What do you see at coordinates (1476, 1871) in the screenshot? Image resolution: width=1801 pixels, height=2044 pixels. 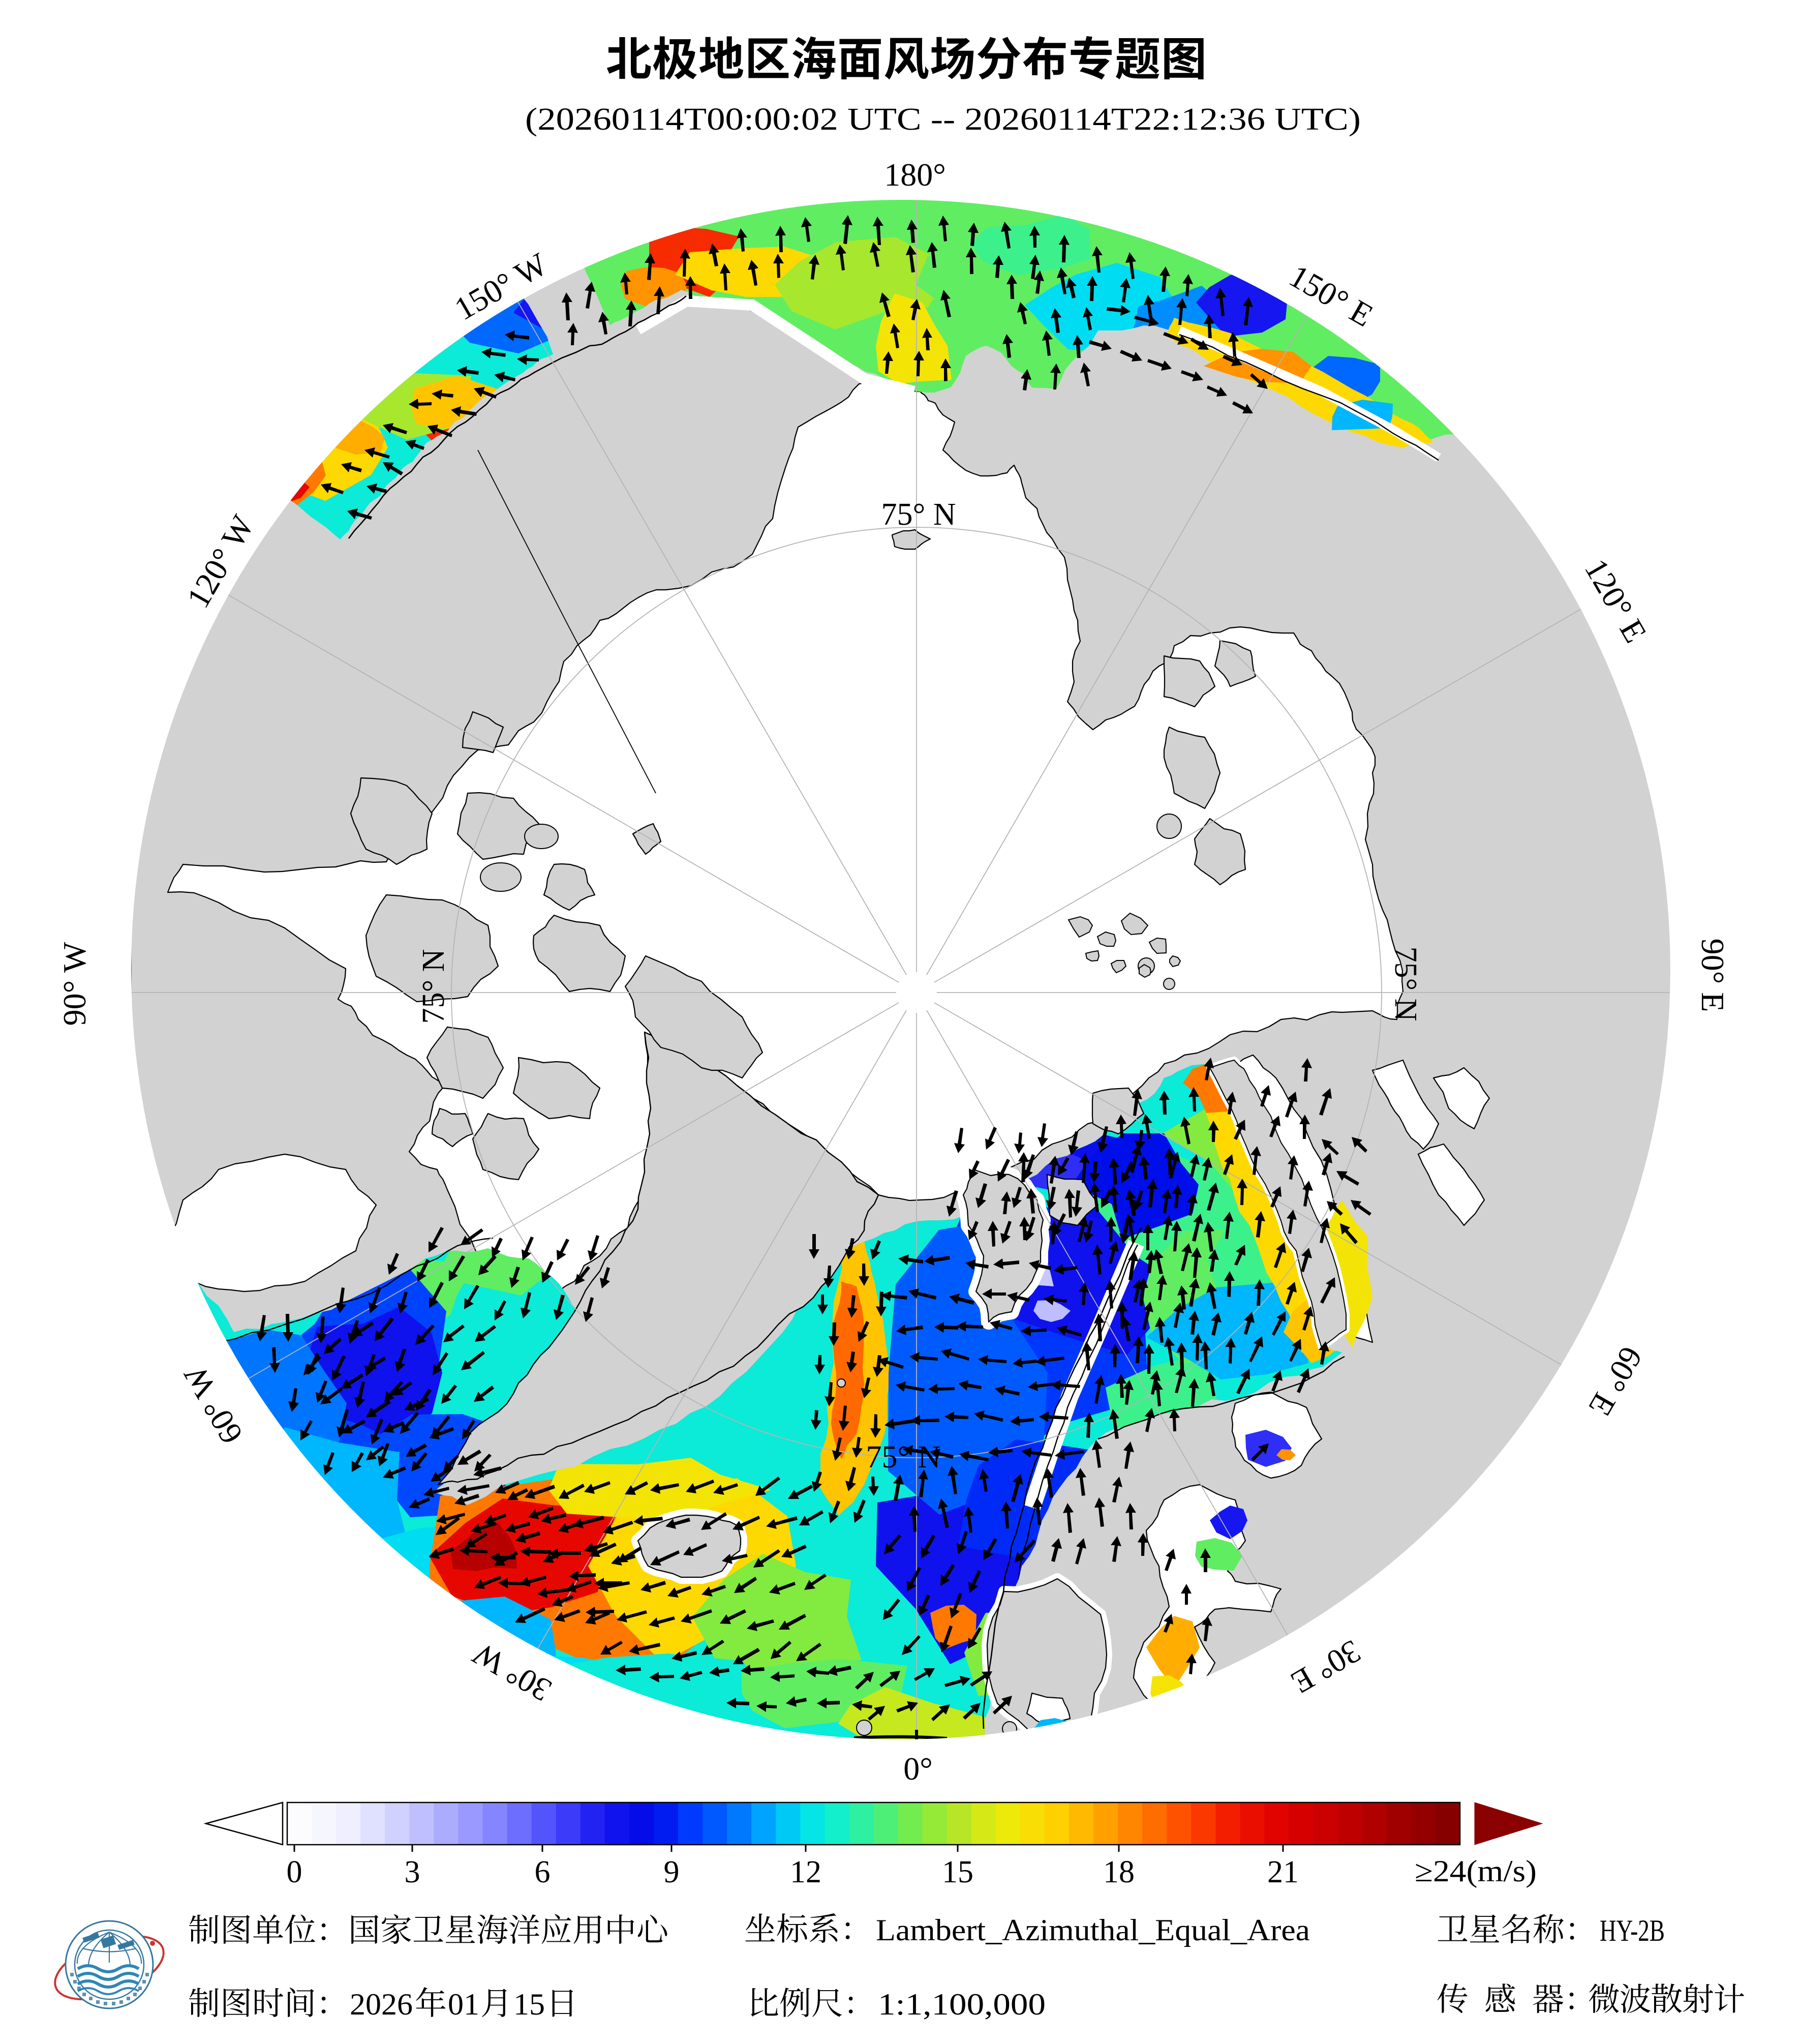 I see `svg-text: ≥24(m/s)` at bounding box center [1476, 1871].